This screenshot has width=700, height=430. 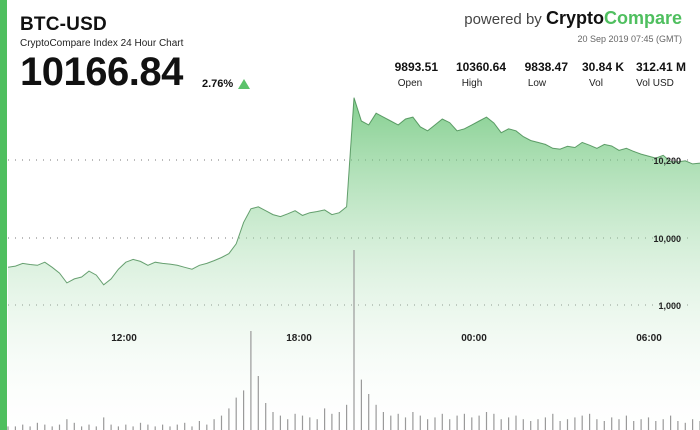 I want to click on y-axis: 10,200 10,000 1,000, so click(x=667, y=233).